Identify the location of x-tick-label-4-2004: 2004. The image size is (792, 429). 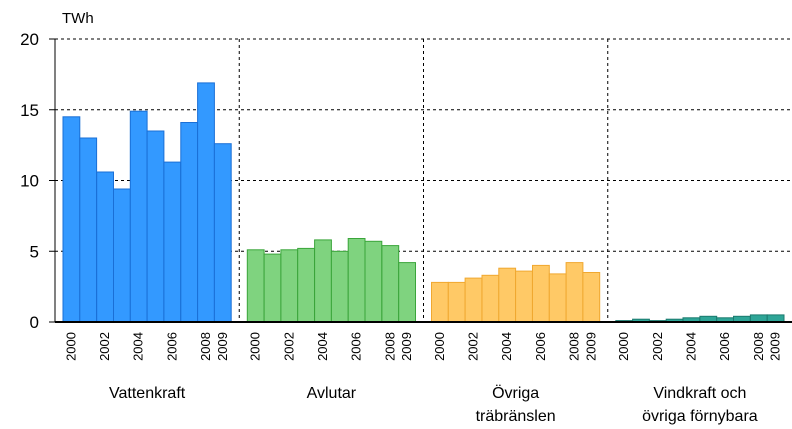
(690, 346).